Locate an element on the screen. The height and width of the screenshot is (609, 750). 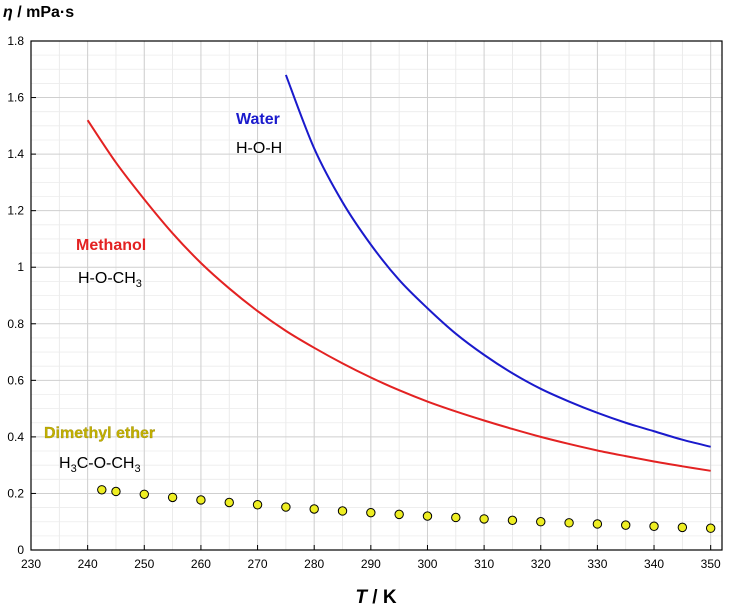
y-tick-label: 0 is located at coordinates (20, 550).